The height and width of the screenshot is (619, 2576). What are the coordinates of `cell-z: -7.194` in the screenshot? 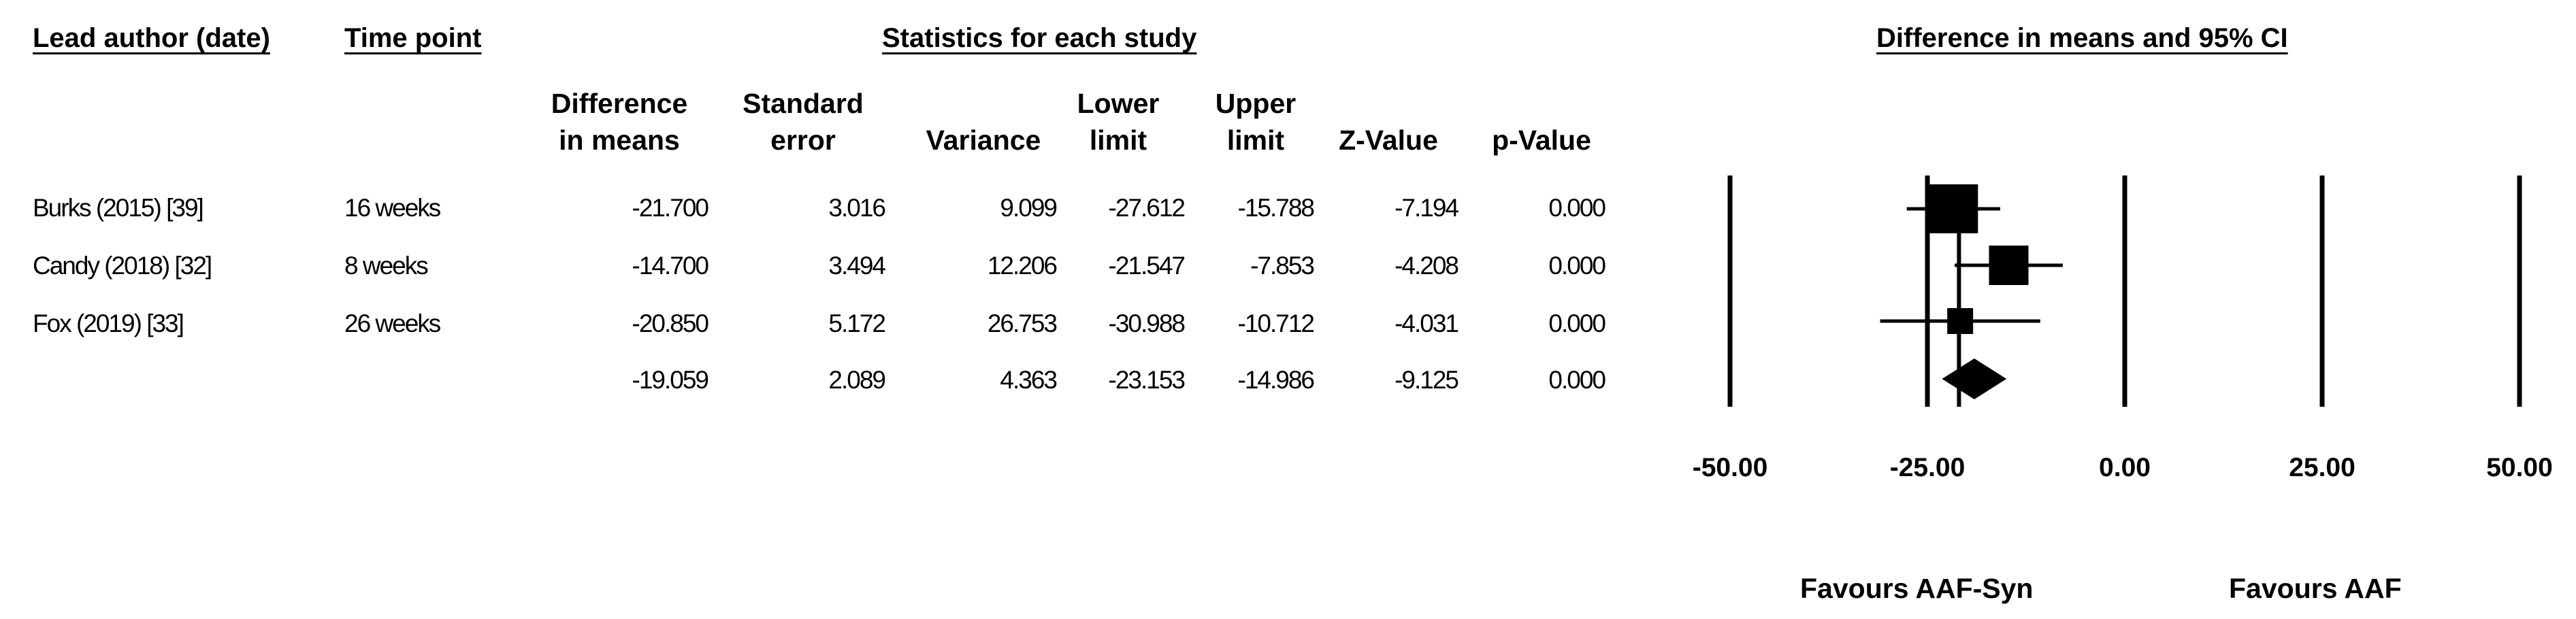 It's located at (1427, 208).